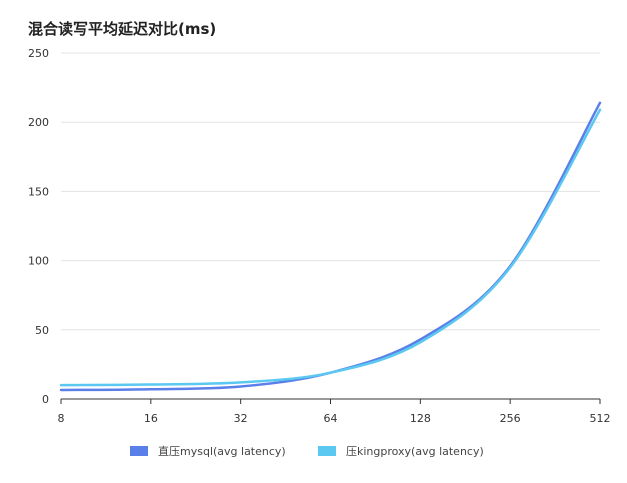 Image resolution: width=627 pixels, height=483 pixels. I want to click on y-tick-label: 0, so click(45, 399).